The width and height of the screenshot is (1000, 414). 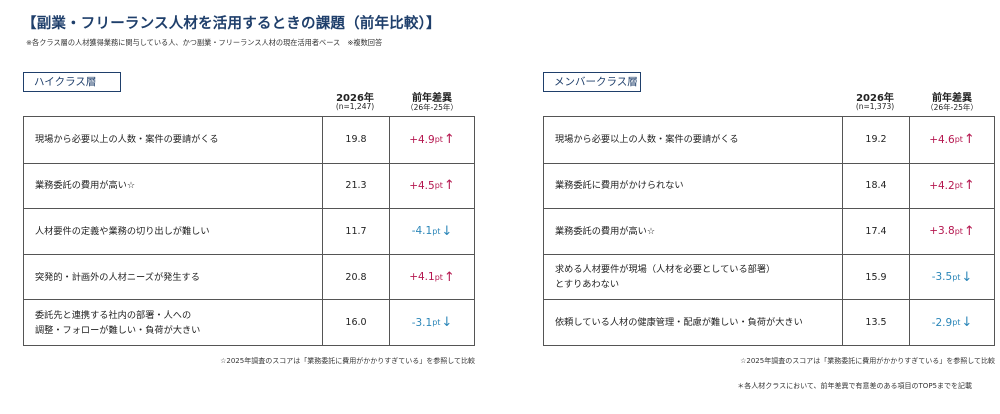 What do you see at coordinates (356, 231) in the screenshot?
I see `row-value: 11.7` at bounding box center [356, 231].